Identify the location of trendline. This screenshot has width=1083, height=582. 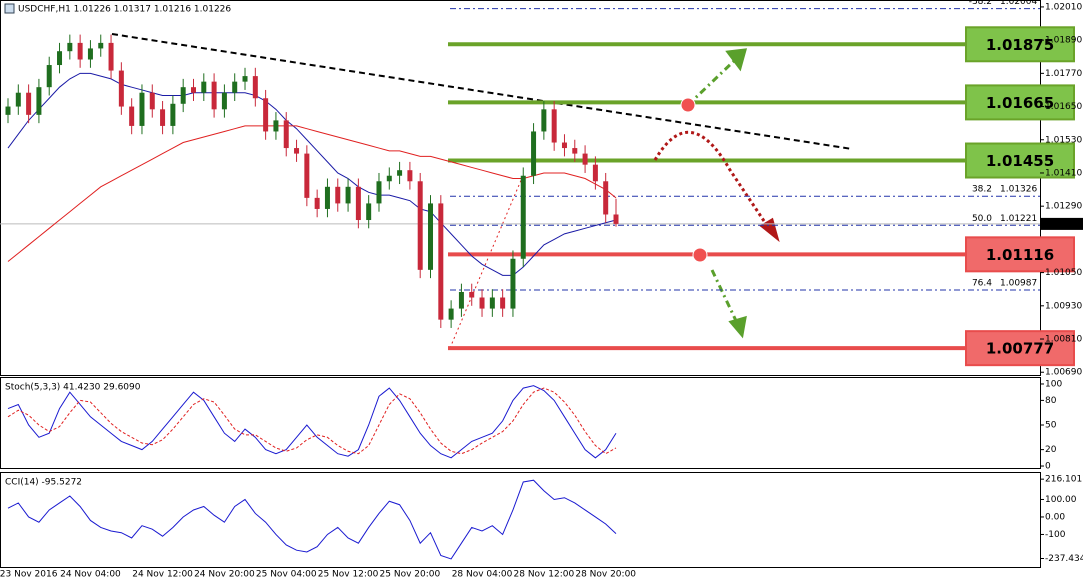
(482, 91).